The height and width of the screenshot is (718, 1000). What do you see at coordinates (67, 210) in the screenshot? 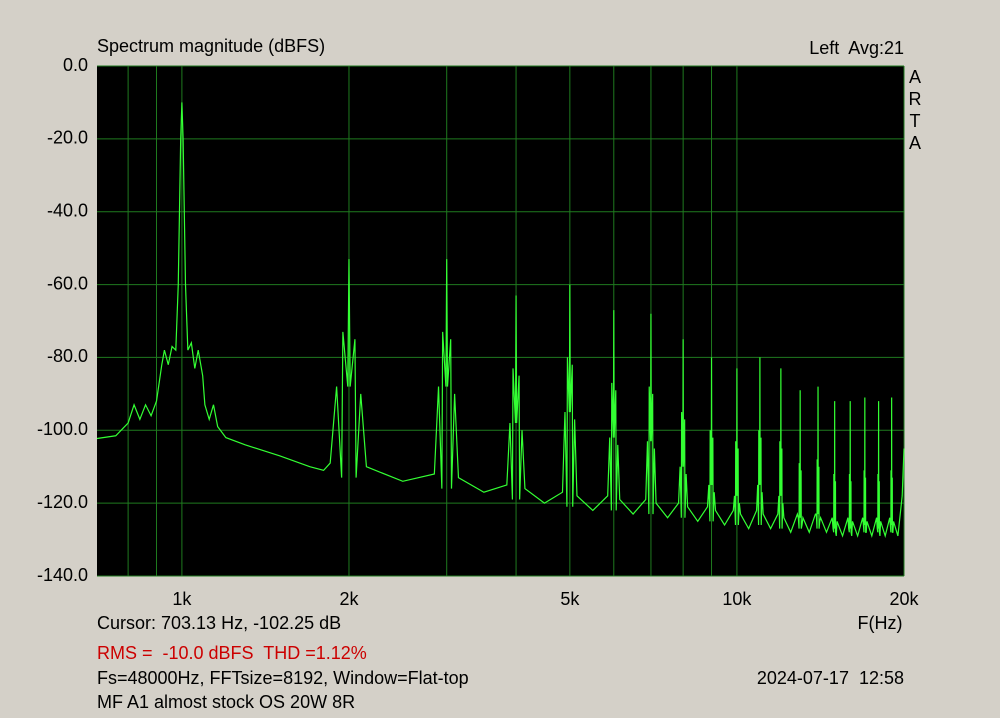
I see `y-tick-label: -40.0` at bounding box center [67, 210].